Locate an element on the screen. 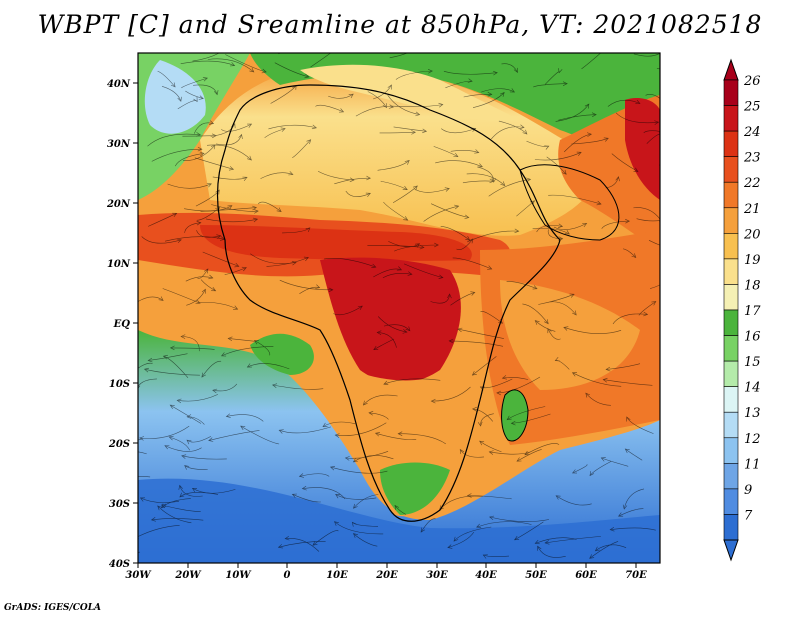 This screenshot has width=800, height=618. lon-tick: 10W is located at coordinates (238, 572).